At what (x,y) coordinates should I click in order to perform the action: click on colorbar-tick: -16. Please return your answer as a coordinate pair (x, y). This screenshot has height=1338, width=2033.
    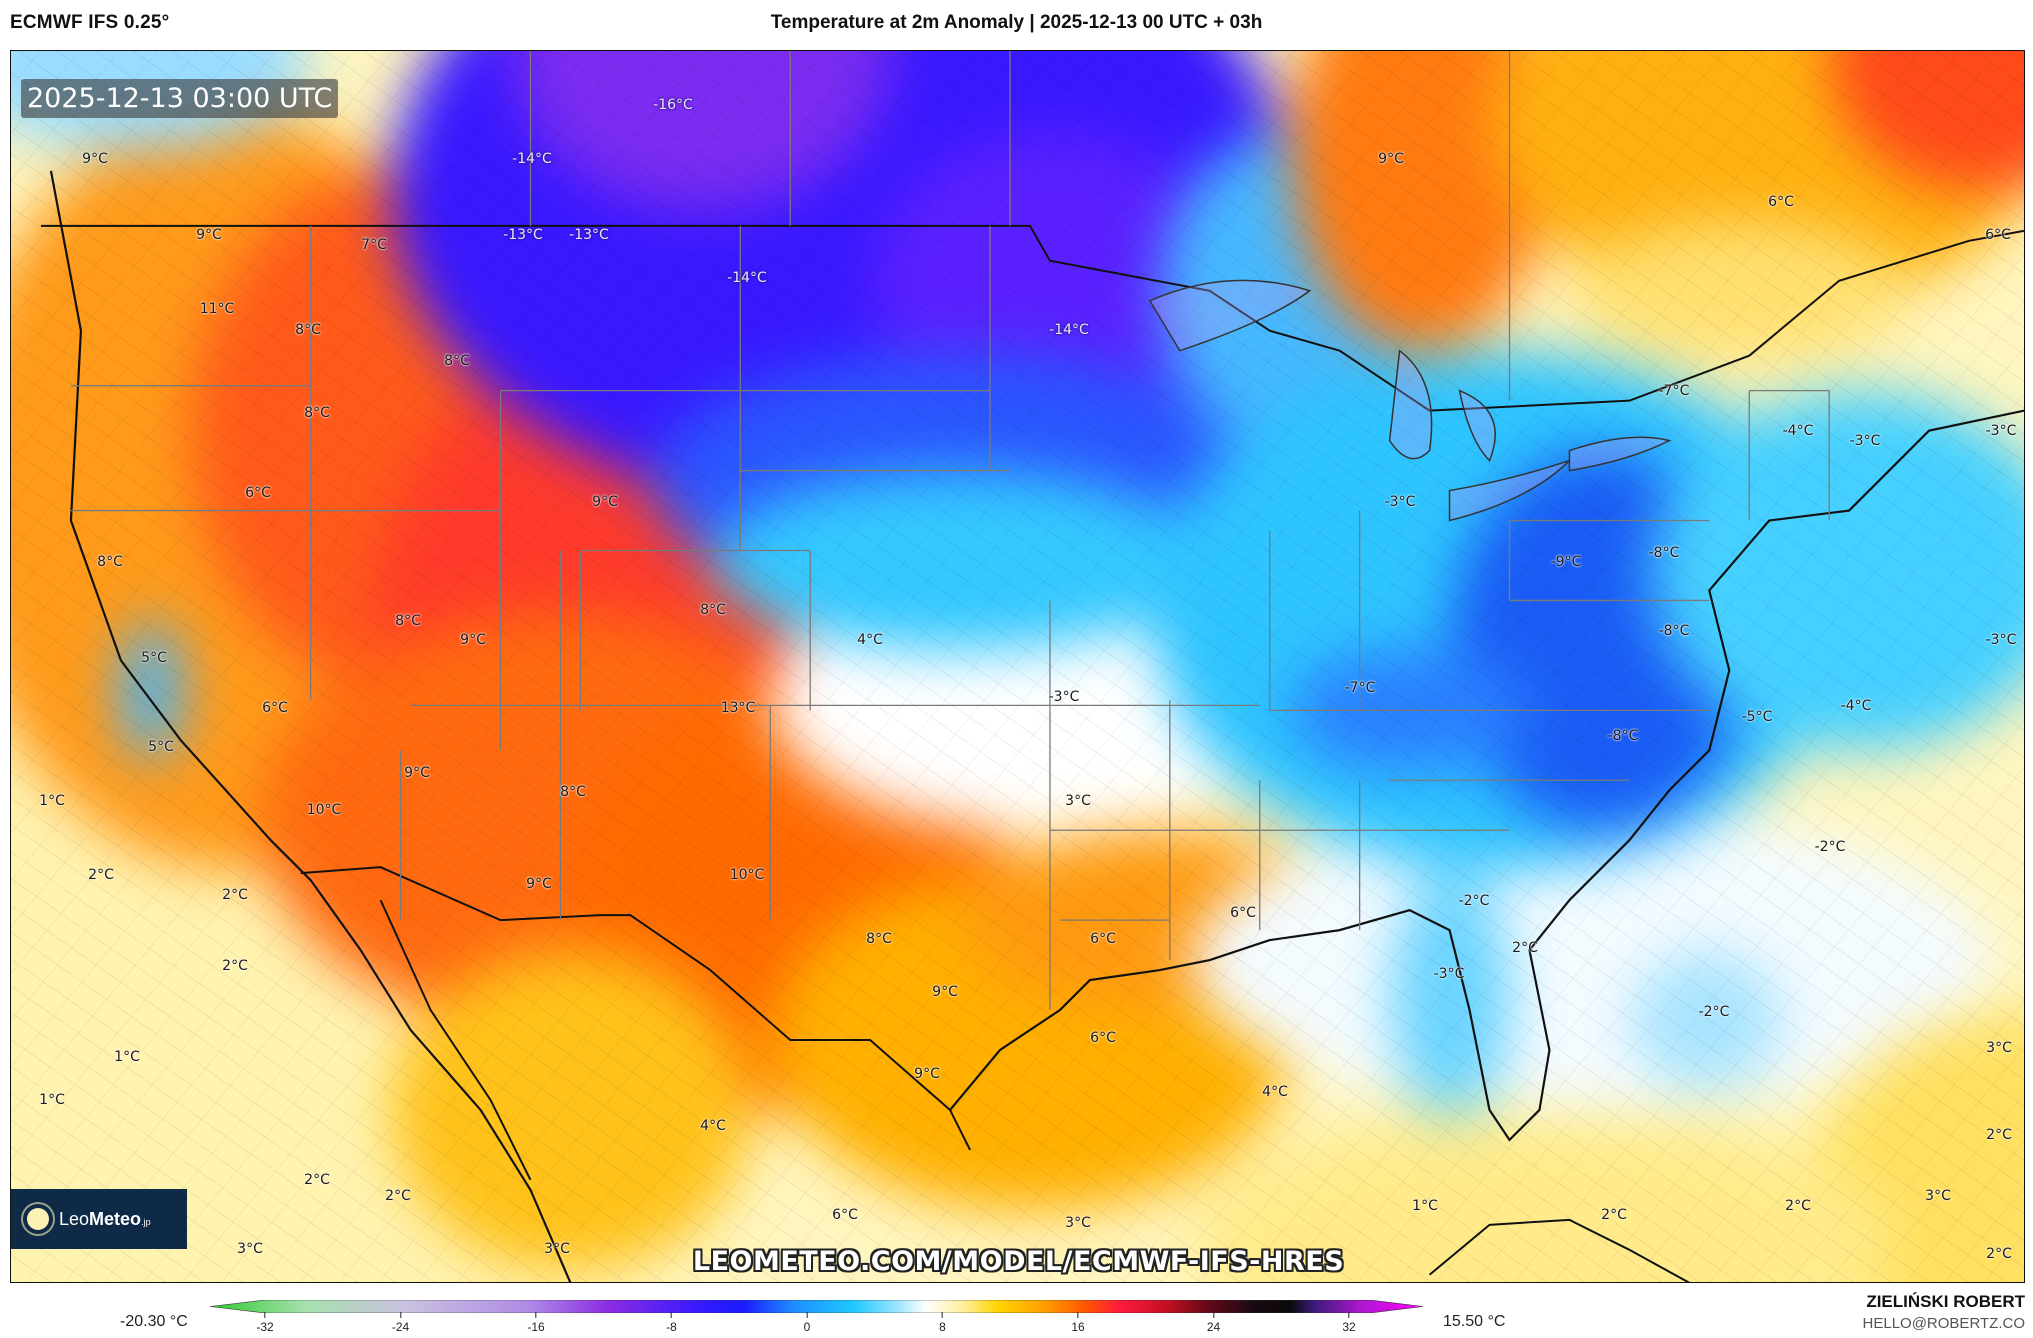
    Looking at the image, I should click on (536, 1323).